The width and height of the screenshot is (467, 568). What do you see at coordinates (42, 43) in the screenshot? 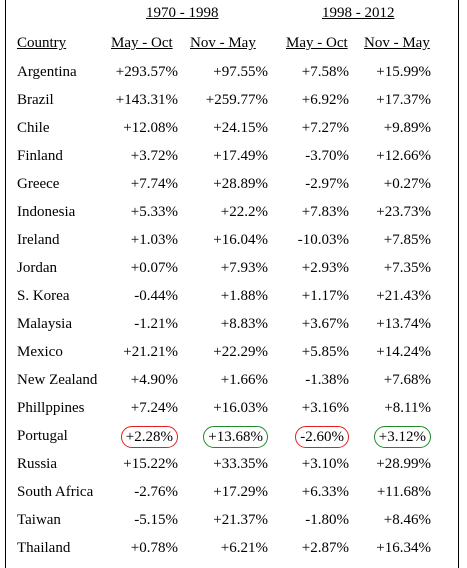
I see `header-country: Country` at bounding box center [42, 43].